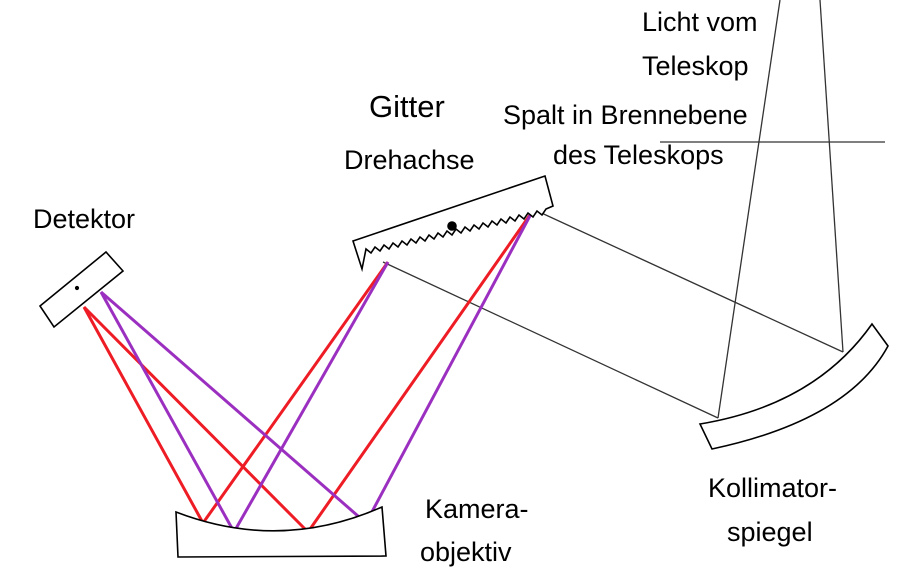 This screenshot has width=904, height=582. I want to click on detector-label: Detektor, so click(84, 219).